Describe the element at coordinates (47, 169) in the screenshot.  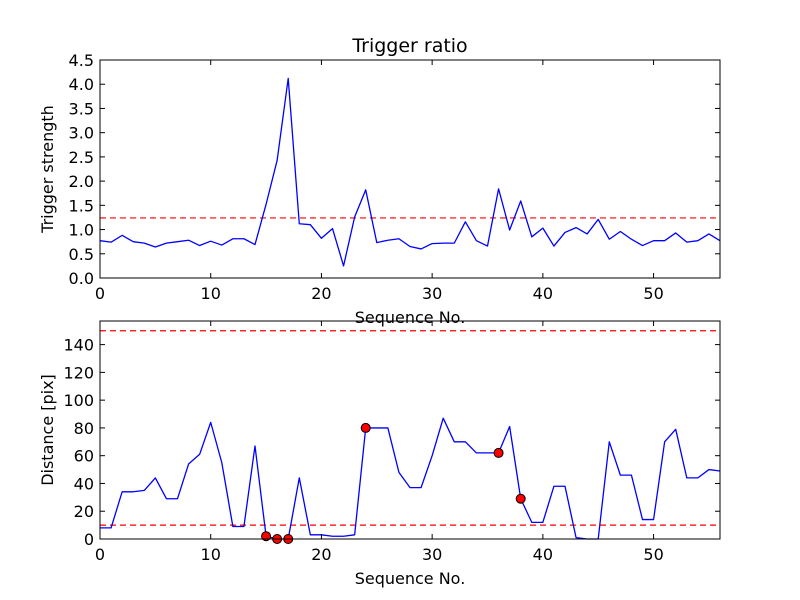
I see `y-axis-label: Trigger strength` at that location.